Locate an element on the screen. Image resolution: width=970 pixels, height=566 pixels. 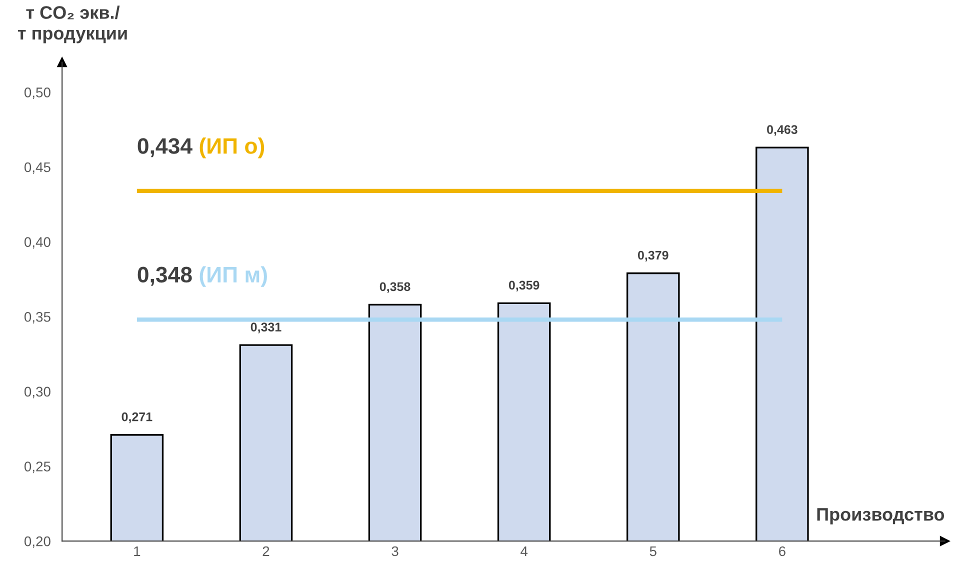
y-tick-label: 0,25 is located at coordinates (37, 468).